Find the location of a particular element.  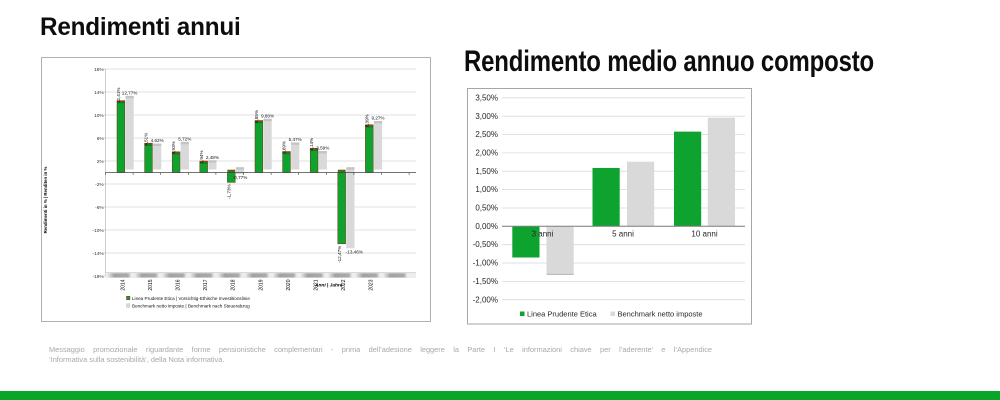

svg-text: 3,00% is located at coordinates (486, 116).